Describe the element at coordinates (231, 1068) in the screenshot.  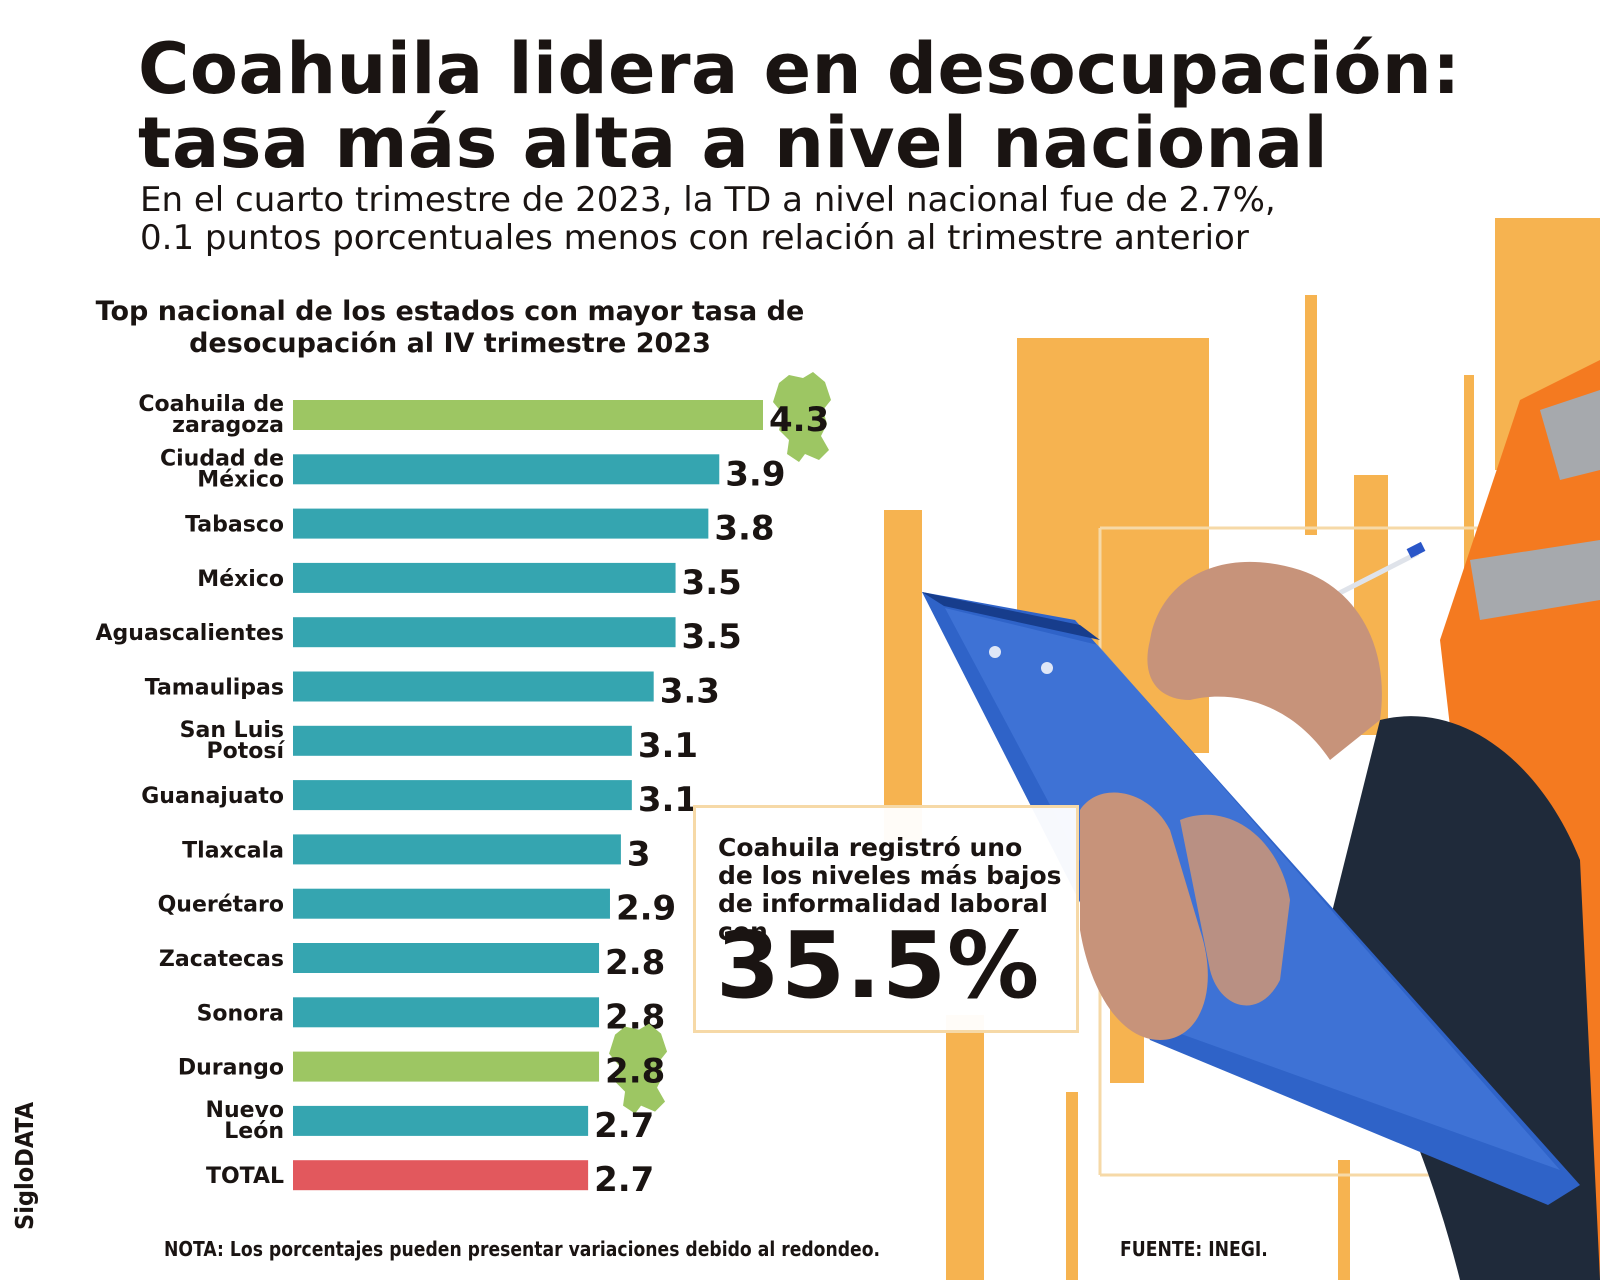
I see `category-label: Durango` at that location.